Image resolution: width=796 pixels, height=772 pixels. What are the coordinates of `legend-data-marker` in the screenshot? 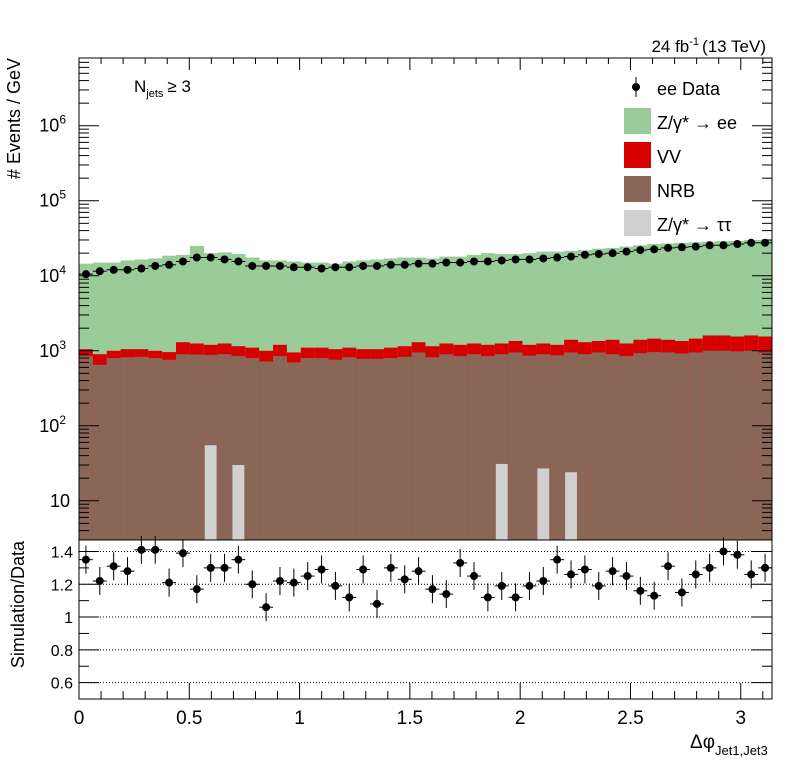 It's located at (636, 87).